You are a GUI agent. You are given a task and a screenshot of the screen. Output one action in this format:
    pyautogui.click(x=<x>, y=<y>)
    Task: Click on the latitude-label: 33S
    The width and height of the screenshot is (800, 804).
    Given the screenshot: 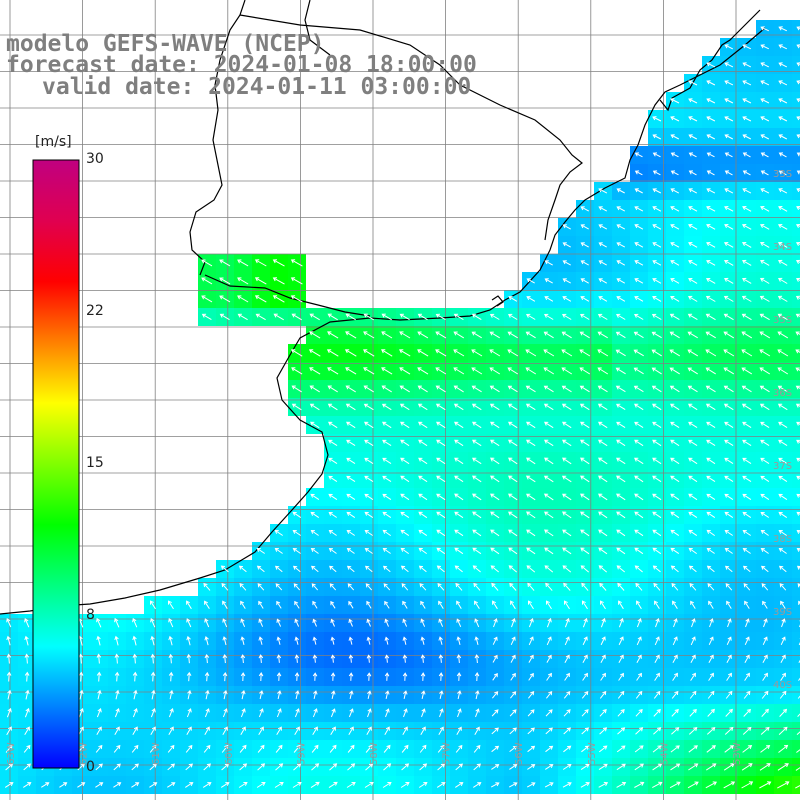 What is the action you would take?
    pyautogui.click(x=782, y=174)
    